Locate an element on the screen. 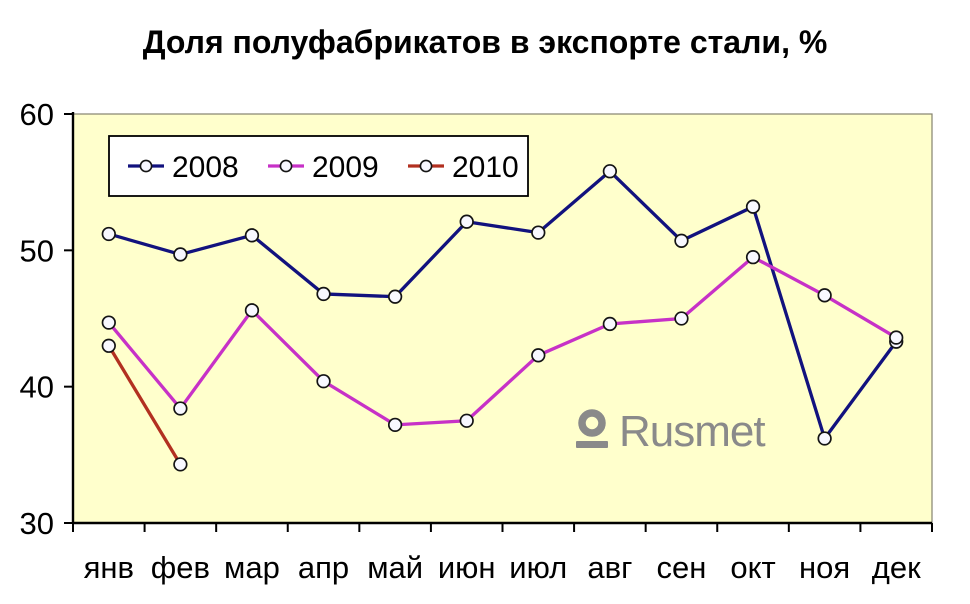 This screenshot has width=970, height=604. x-category-label: май is located at coordinates (395, 567).